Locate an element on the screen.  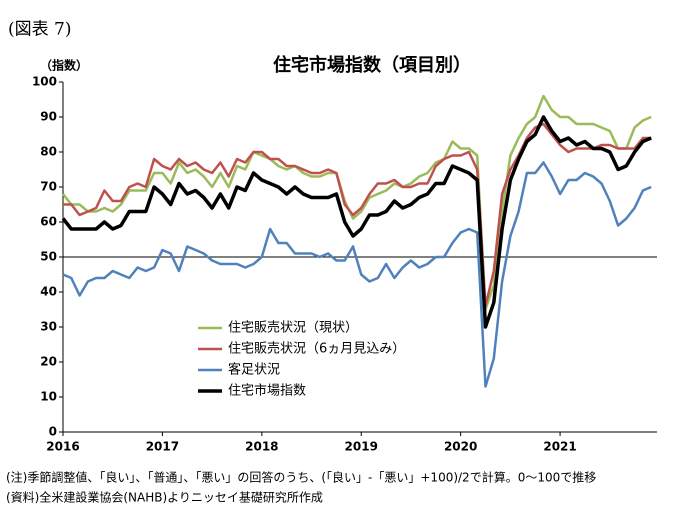
x-tick-label: 2016 is located at coordinates (62, 447).